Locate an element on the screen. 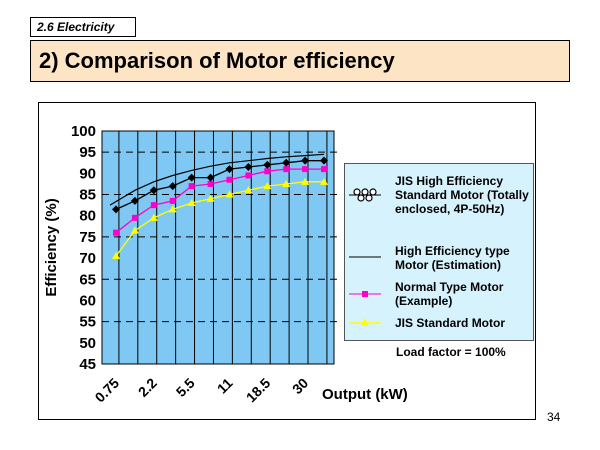 This screenshot has height=450, width=600. y-tick-label: 60 is located at coordinates (87, 300).